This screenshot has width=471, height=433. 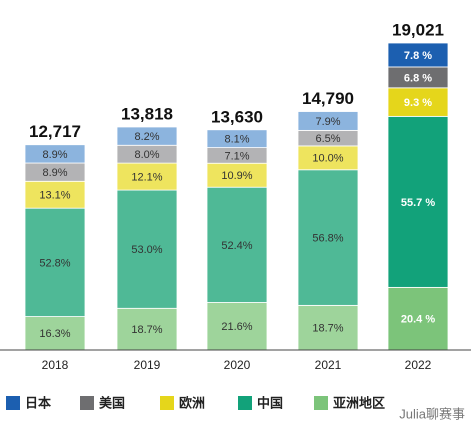 What do you see at coordinates (237, 116) in the screenshot?
I see `total-label: 13,630` at bounding box center [237, 116].